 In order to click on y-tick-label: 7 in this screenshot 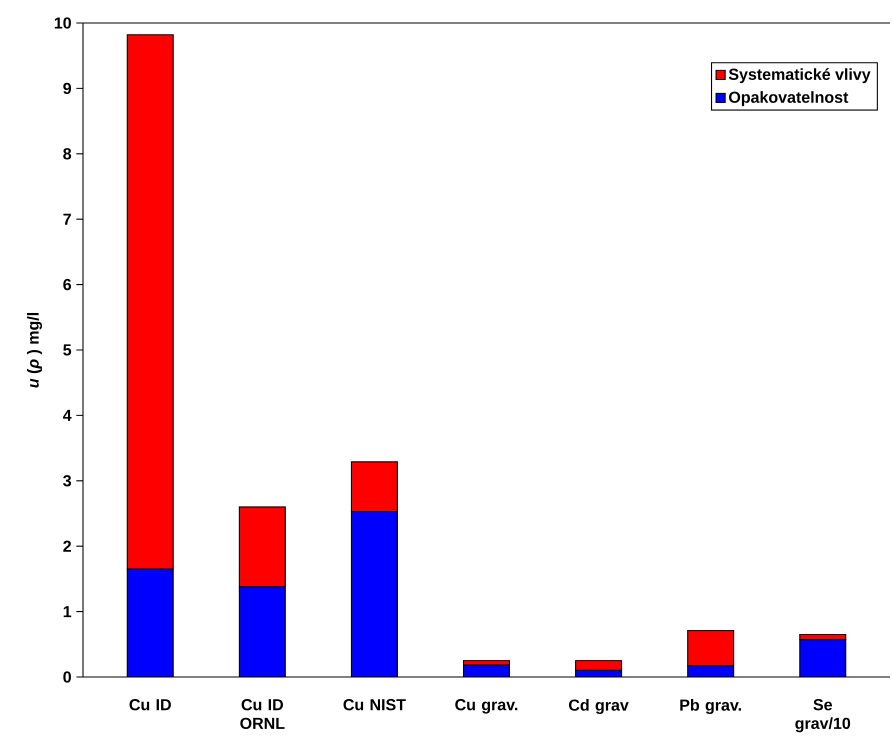, I will do `click(67, 219)`.